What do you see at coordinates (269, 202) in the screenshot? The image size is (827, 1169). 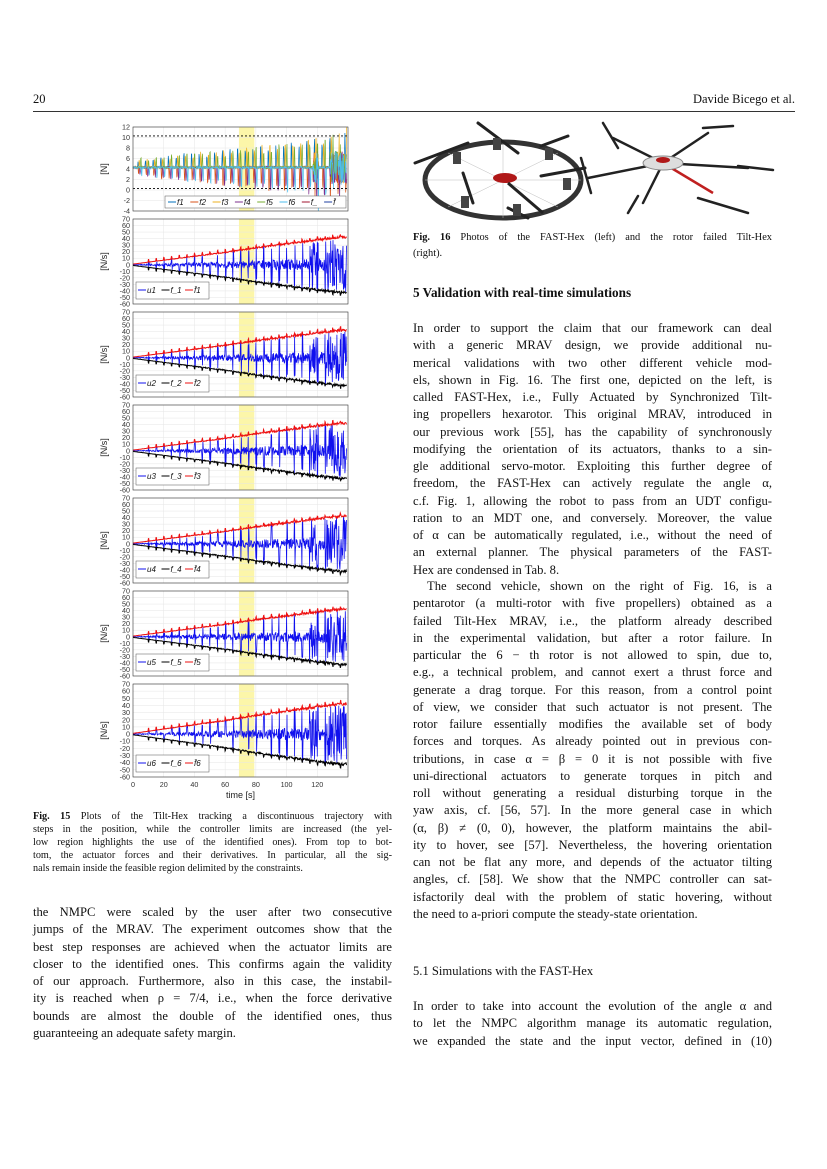 I see `legend-label: f5` at bounding box center [269, 202].